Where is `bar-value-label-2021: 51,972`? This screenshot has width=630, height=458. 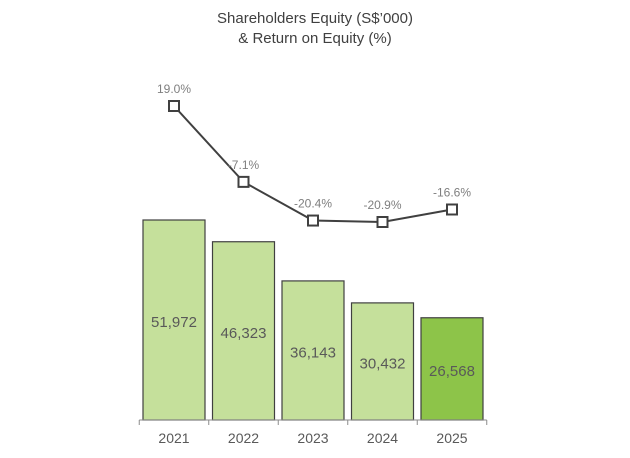
bar-value-label-2021: 51,972 is located at coordinates (174, 322).